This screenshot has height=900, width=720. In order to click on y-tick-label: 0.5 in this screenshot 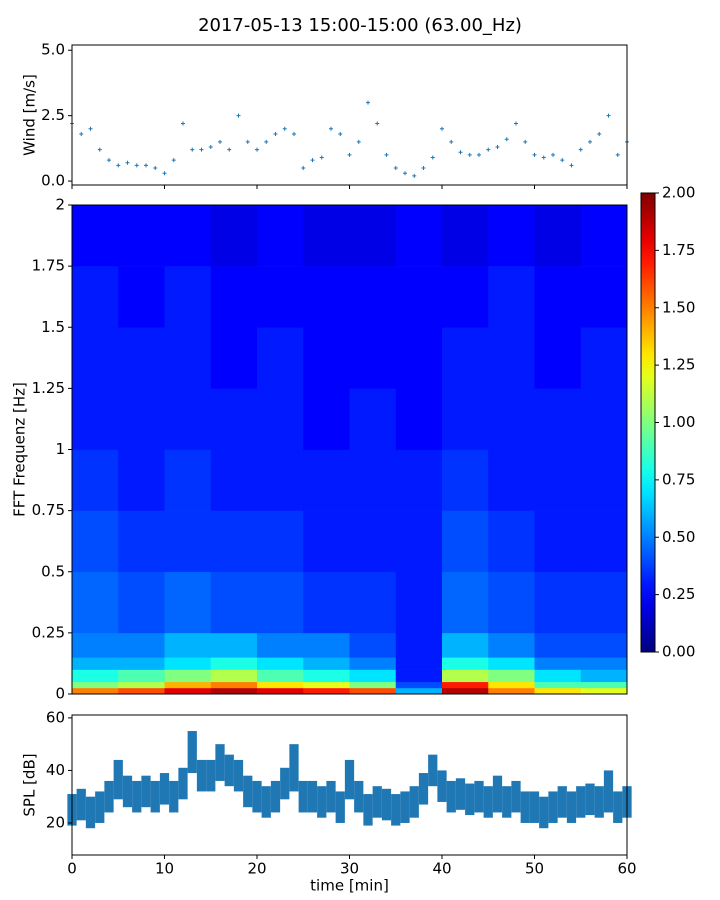, I will do `click(53, 571)`.